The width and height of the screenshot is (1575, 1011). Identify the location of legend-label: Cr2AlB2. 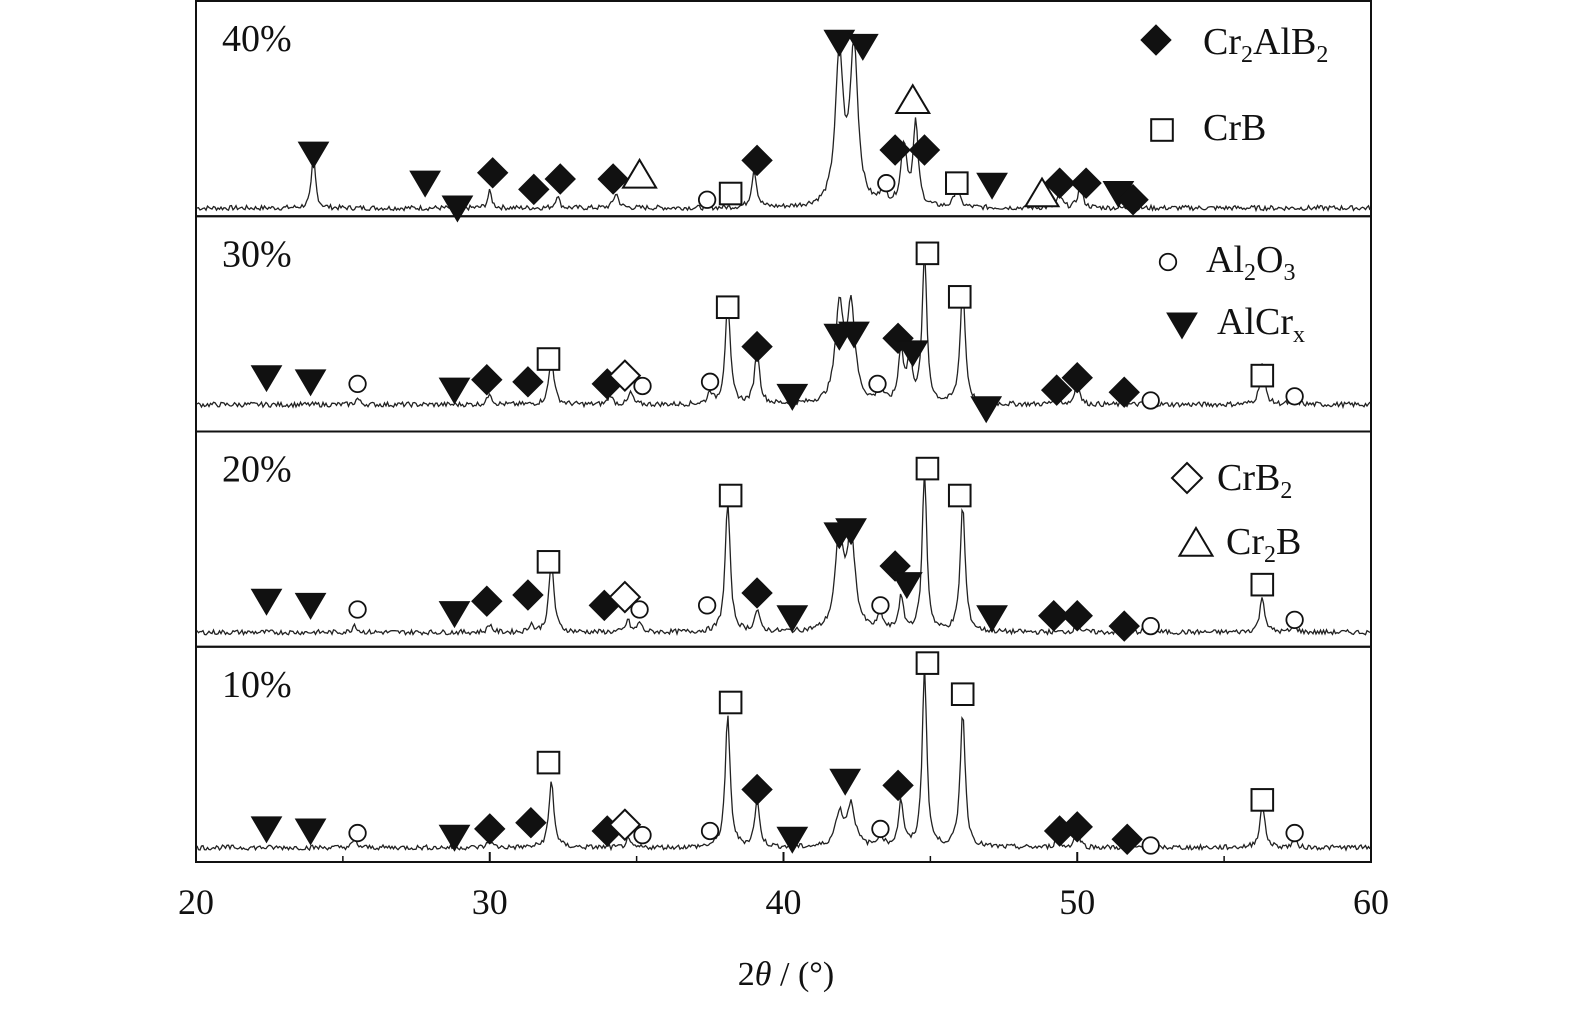
(1265, 44).